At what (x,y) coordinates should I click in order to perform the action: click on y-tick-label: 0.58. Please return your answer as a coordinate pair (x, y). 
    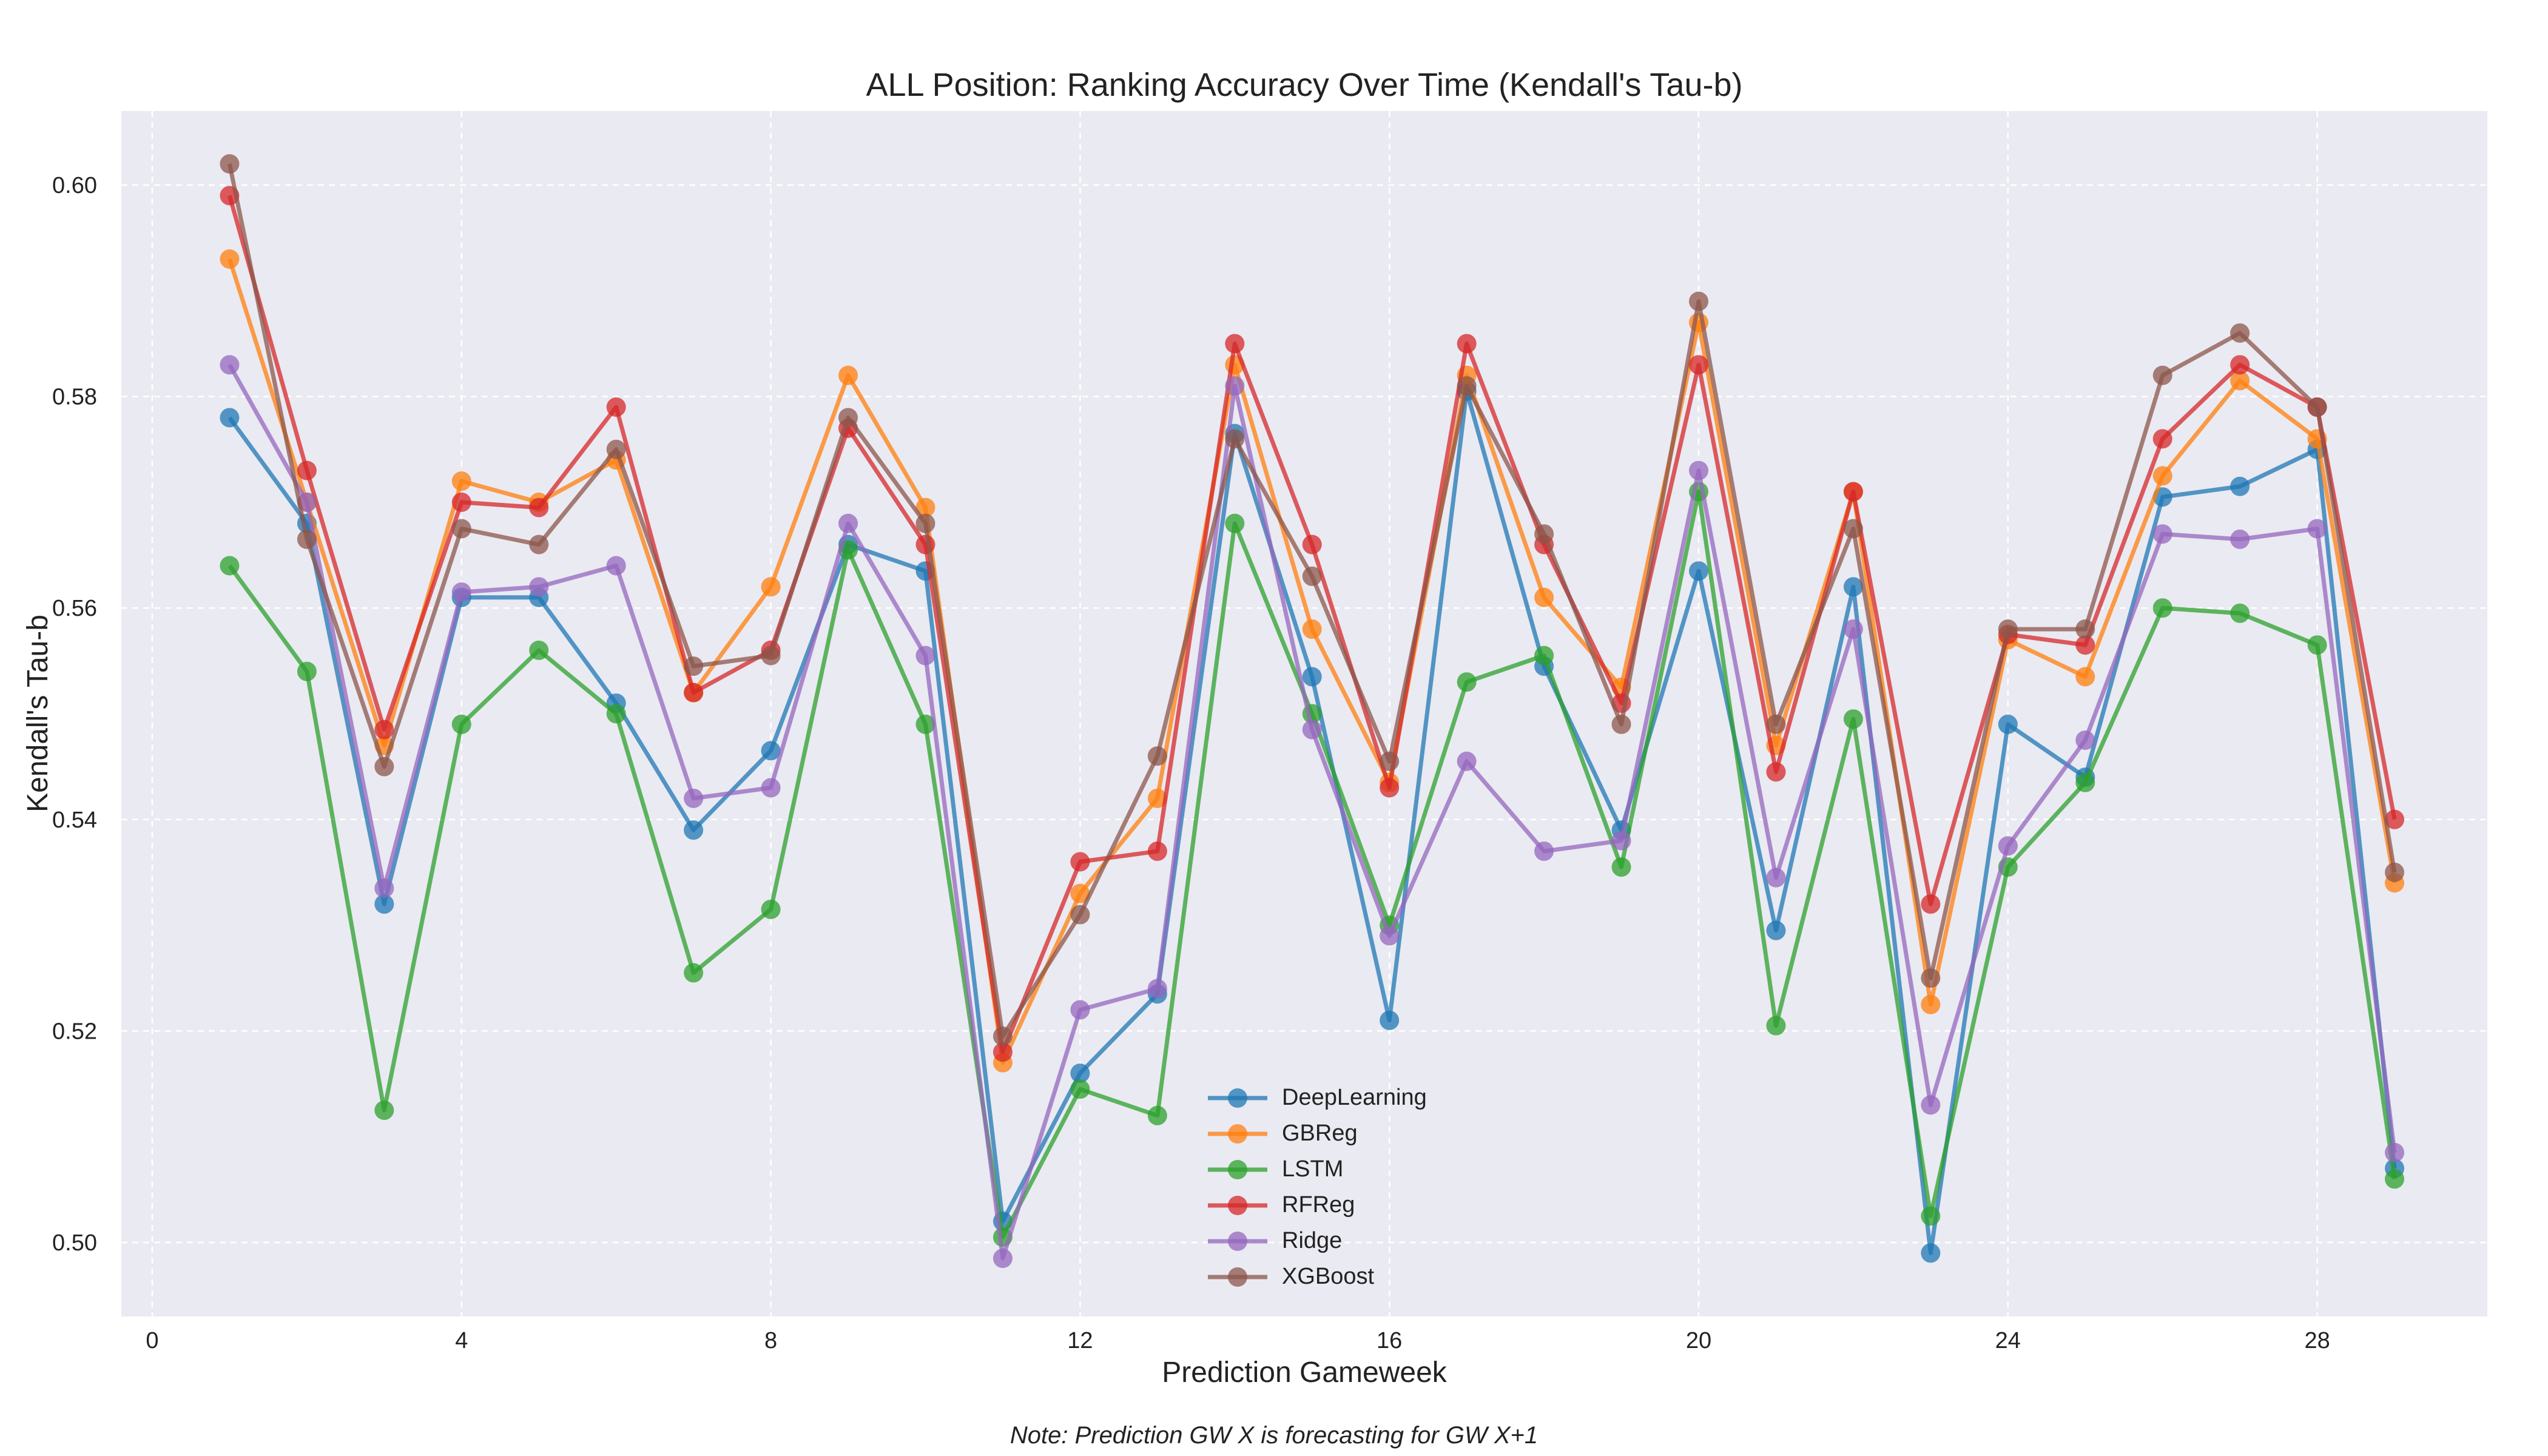
    Looking at the image, I should click on (74, 397).